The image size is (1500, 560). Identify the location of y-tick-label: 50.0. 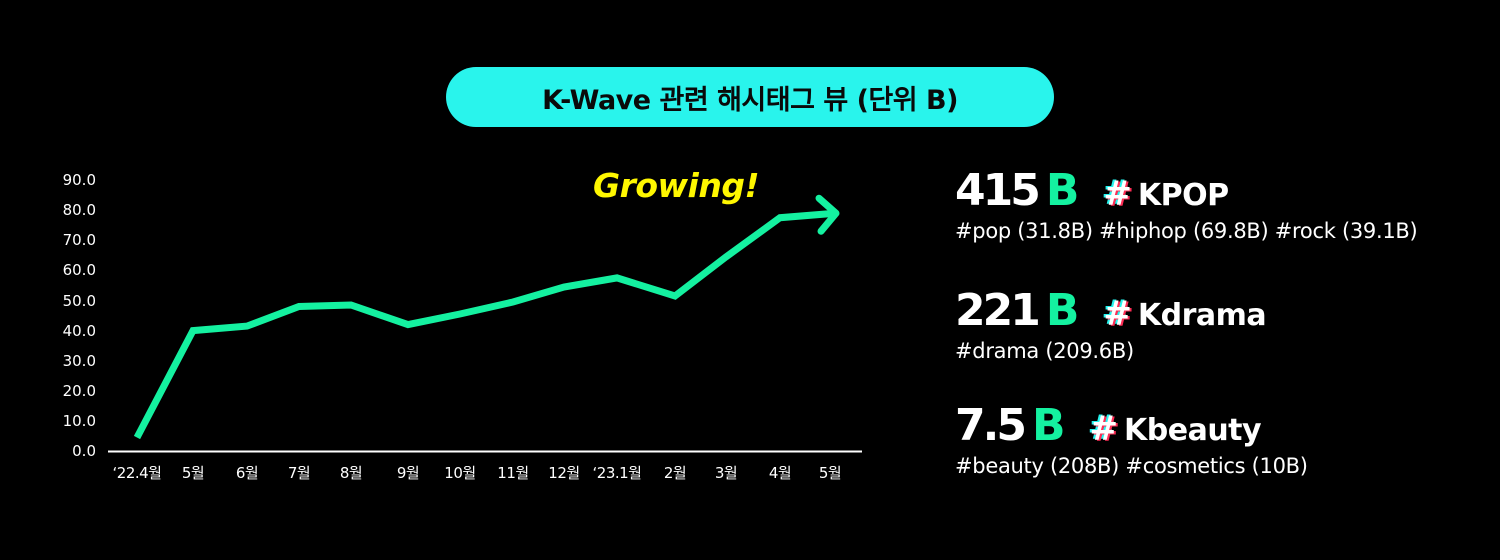
(79, 300).